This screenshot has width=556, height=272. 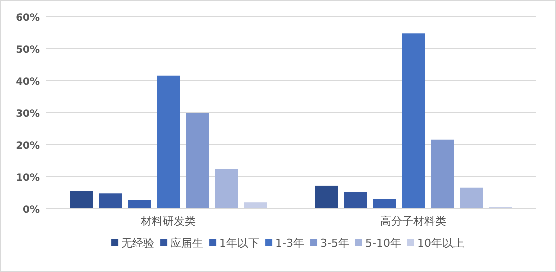 What do you see at coordinates (28, 82) in the screenshot?
I see `y-tick-label: 40%` at bounding box center [28, 82].